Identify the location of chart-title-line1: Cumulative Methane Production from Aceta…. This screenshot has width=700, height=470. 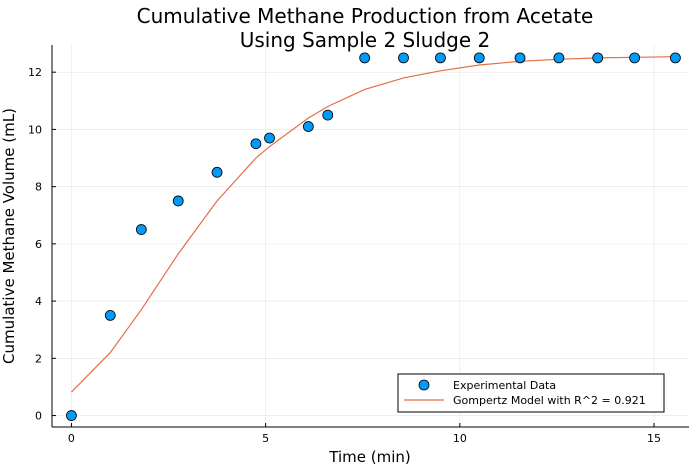
(365, 16).